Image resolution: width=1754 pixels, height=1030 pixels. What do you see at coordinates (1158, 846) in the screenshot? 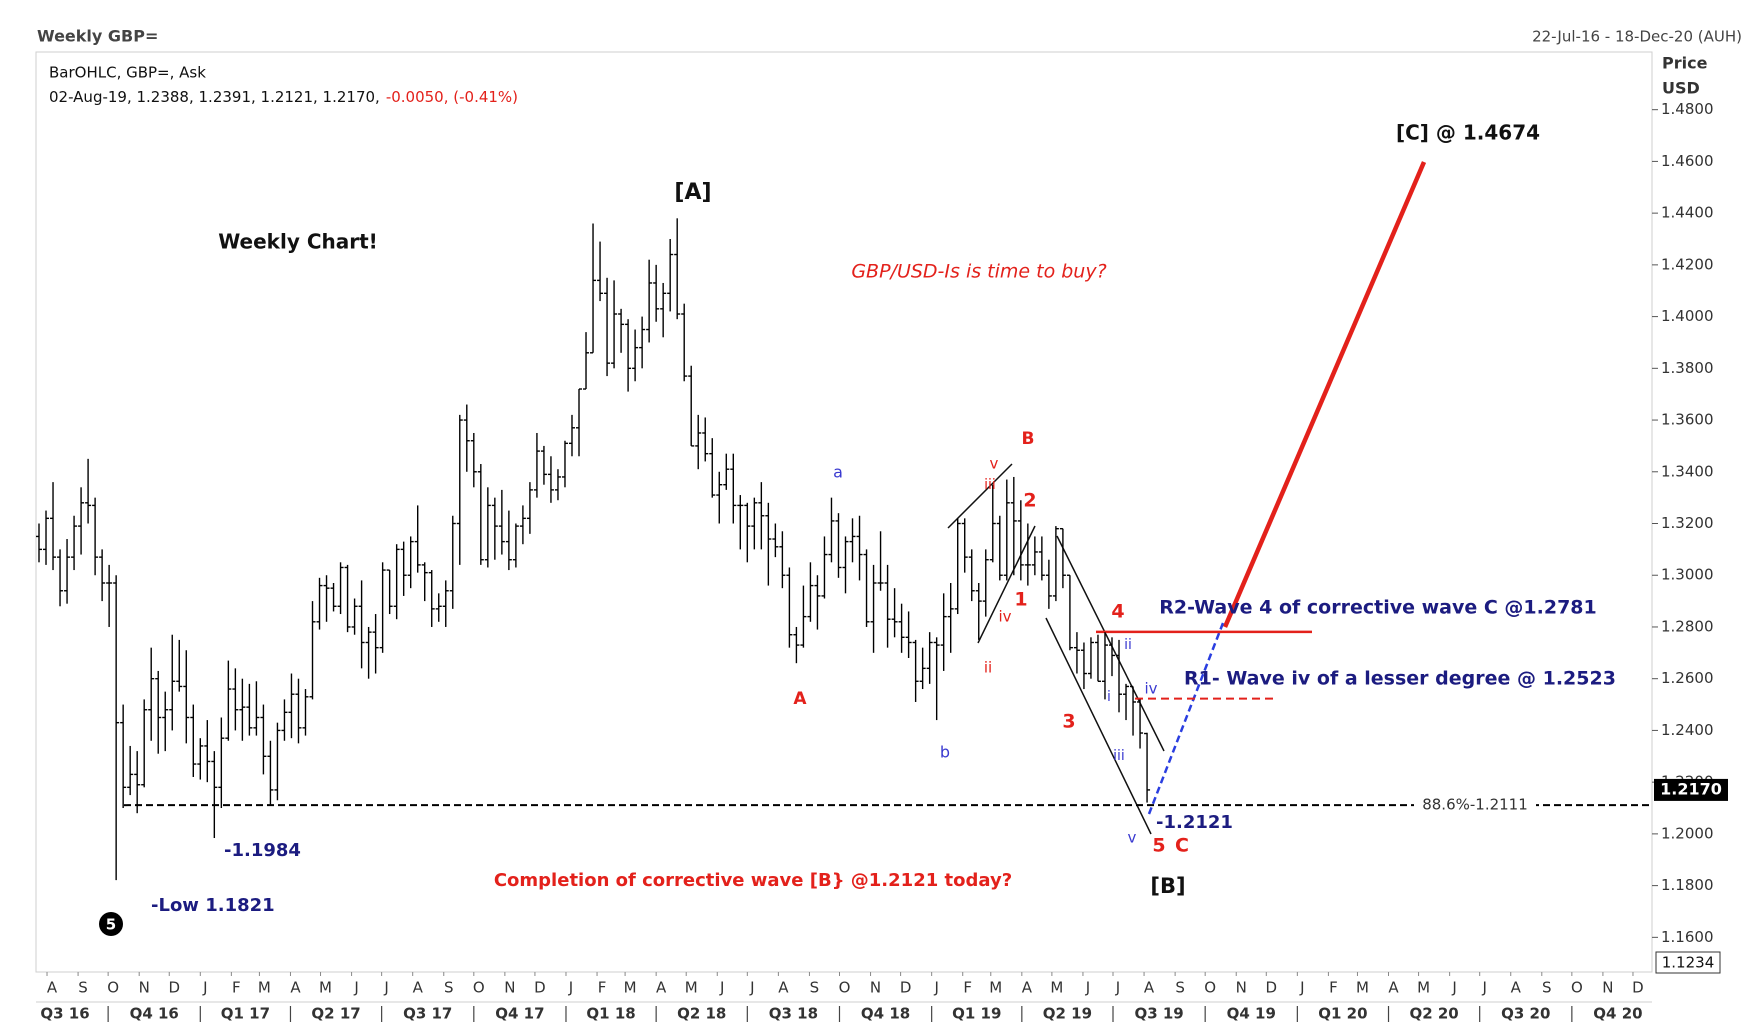
I see `annotation: 5` at bounding box center [1158, 846].